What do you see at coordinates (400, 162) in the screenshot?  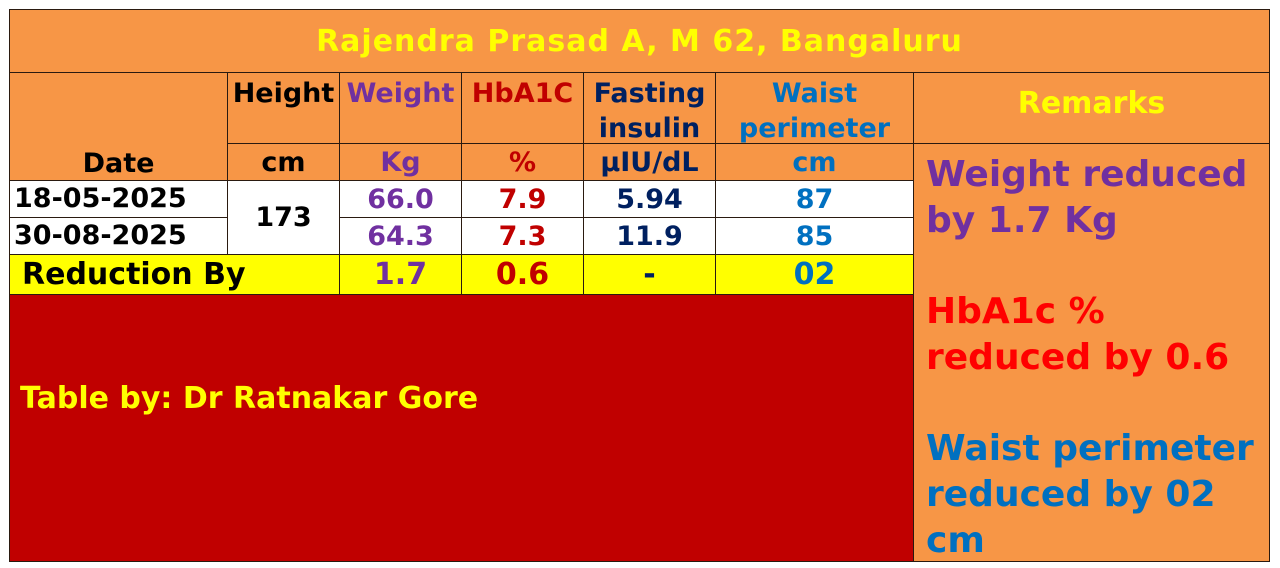 I see `unit-weight: Kg` at bounding box center [400, 162].